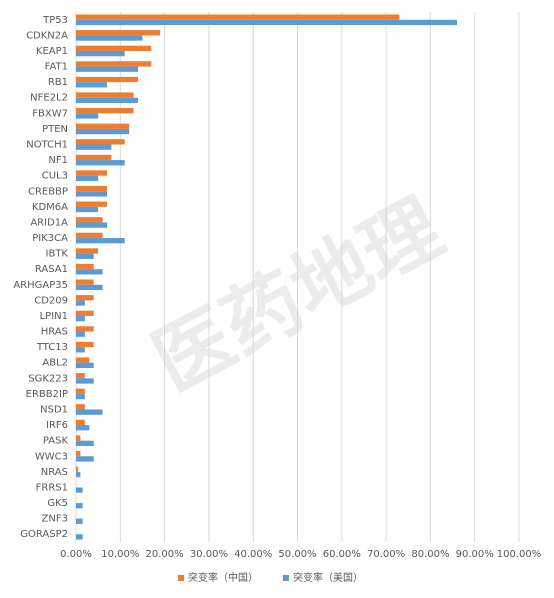  Describe the element at coordinates (51, 300) in the screenshot. I see `y-tick-label: CD209` at that location.